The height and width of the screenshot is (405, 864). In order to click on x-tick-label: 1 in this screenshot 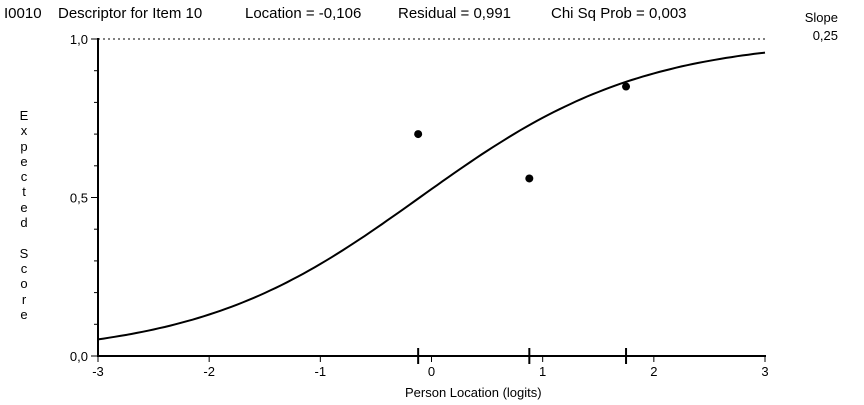, I will do `click(542, 371)`.